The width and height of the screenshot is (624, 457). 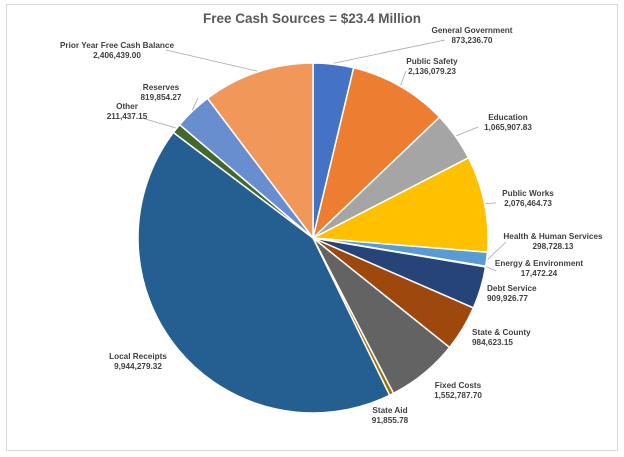 What do you see at coordinates (507, 298) in the screenshot?
I see `slice-value-debt-service: 909,926.77` at bounding box center [507, 298].